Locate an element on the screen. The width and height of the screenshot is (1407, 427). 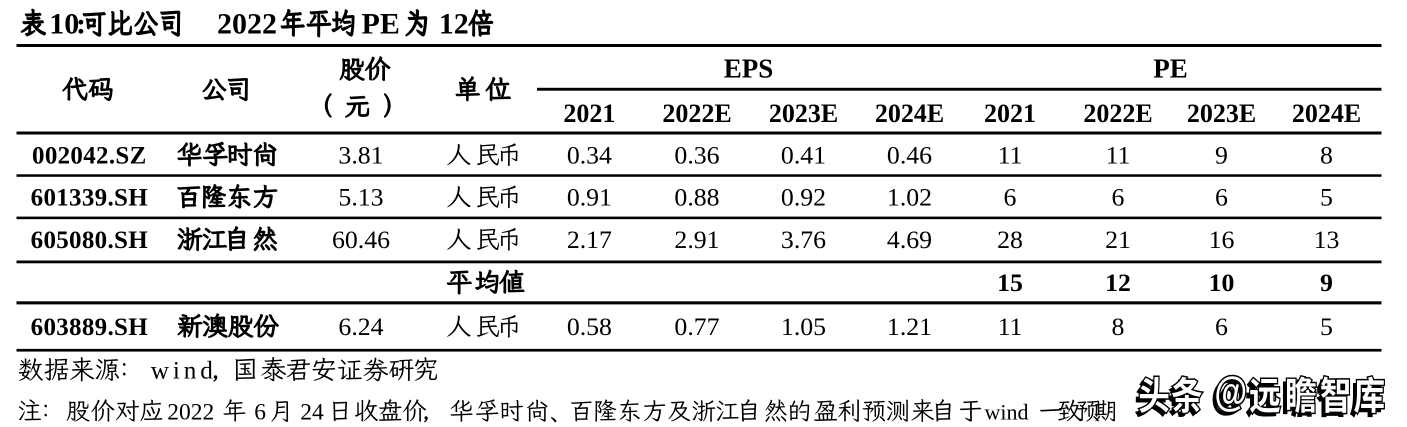
svg-text: 3.81 is located at coordinates (360, 154).